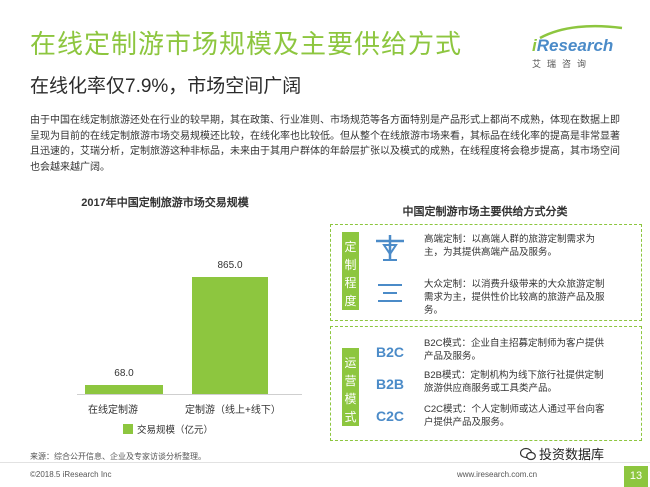 The width and height of the screenshot is (650, 487). What do you see at coordinates (124, 389) in the screenshot?
I see `bar-online-custom` at bounding box center [124, 389].